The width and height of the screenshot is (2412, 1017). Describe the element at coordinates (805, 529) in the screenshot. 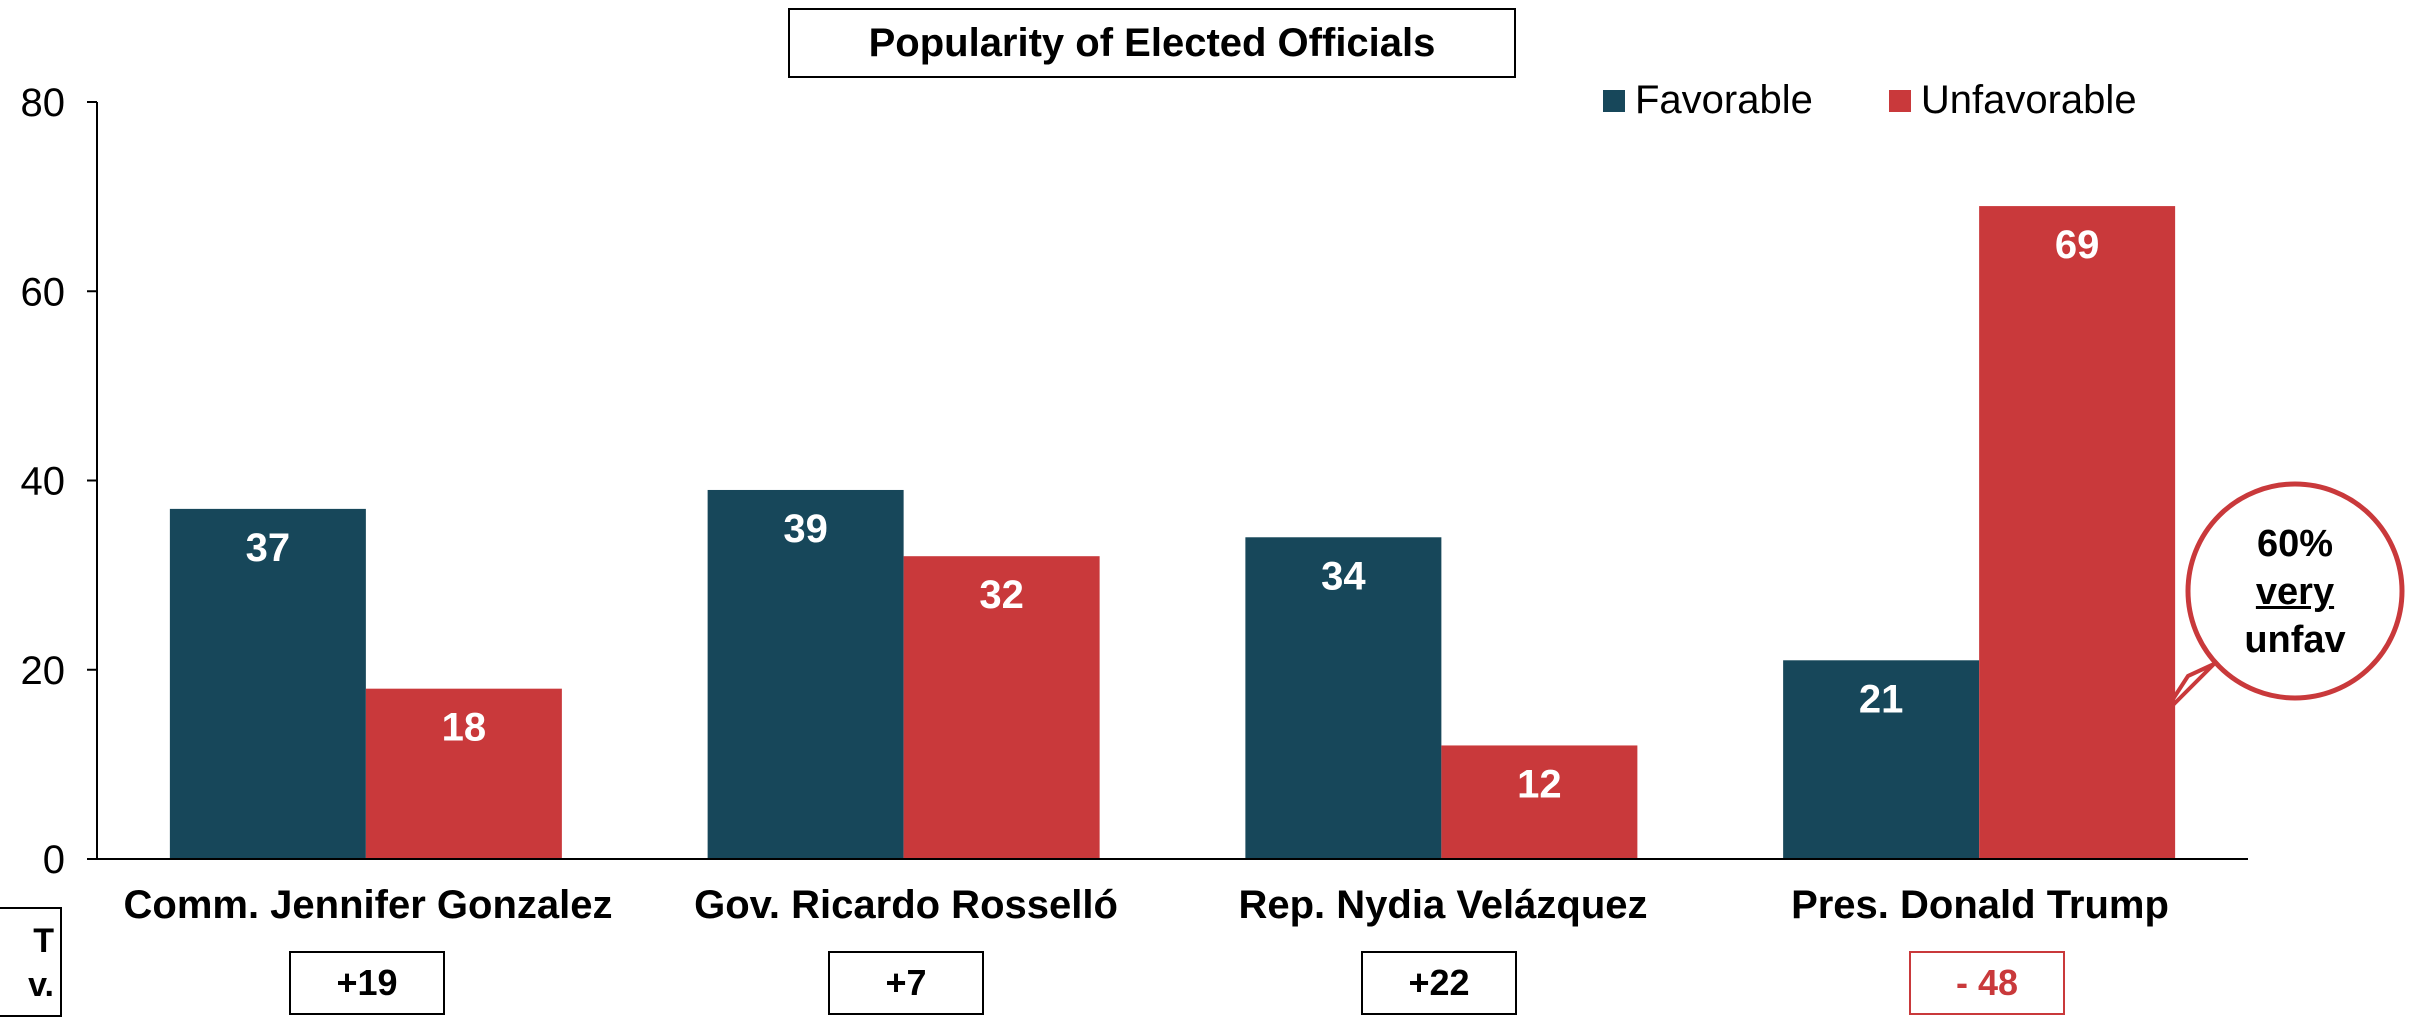

I see `data-label-favorable-1: 39` at that location.